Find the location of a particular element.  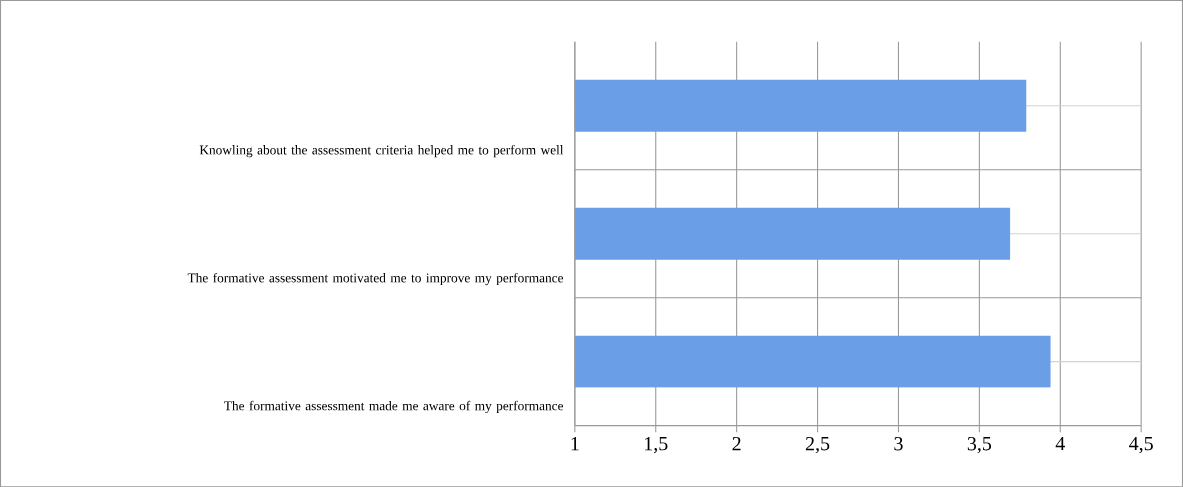

x-tick-label: 3 is located at coordinates (898, 443).